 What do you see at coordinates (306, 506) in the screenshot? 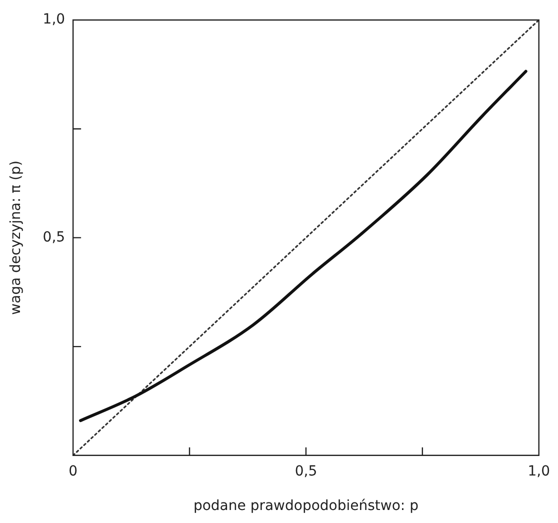
I see `x-axis-title: podane prawdopodobieństwo: p` at bounding box center [306, 506].